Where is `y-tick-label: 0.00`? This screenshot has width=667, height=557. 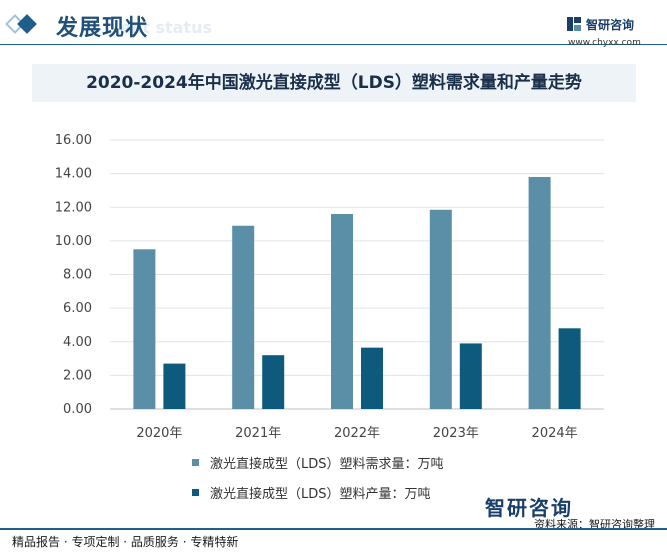
y-tick-label: 0.00 is located at coordinates (77, 409).